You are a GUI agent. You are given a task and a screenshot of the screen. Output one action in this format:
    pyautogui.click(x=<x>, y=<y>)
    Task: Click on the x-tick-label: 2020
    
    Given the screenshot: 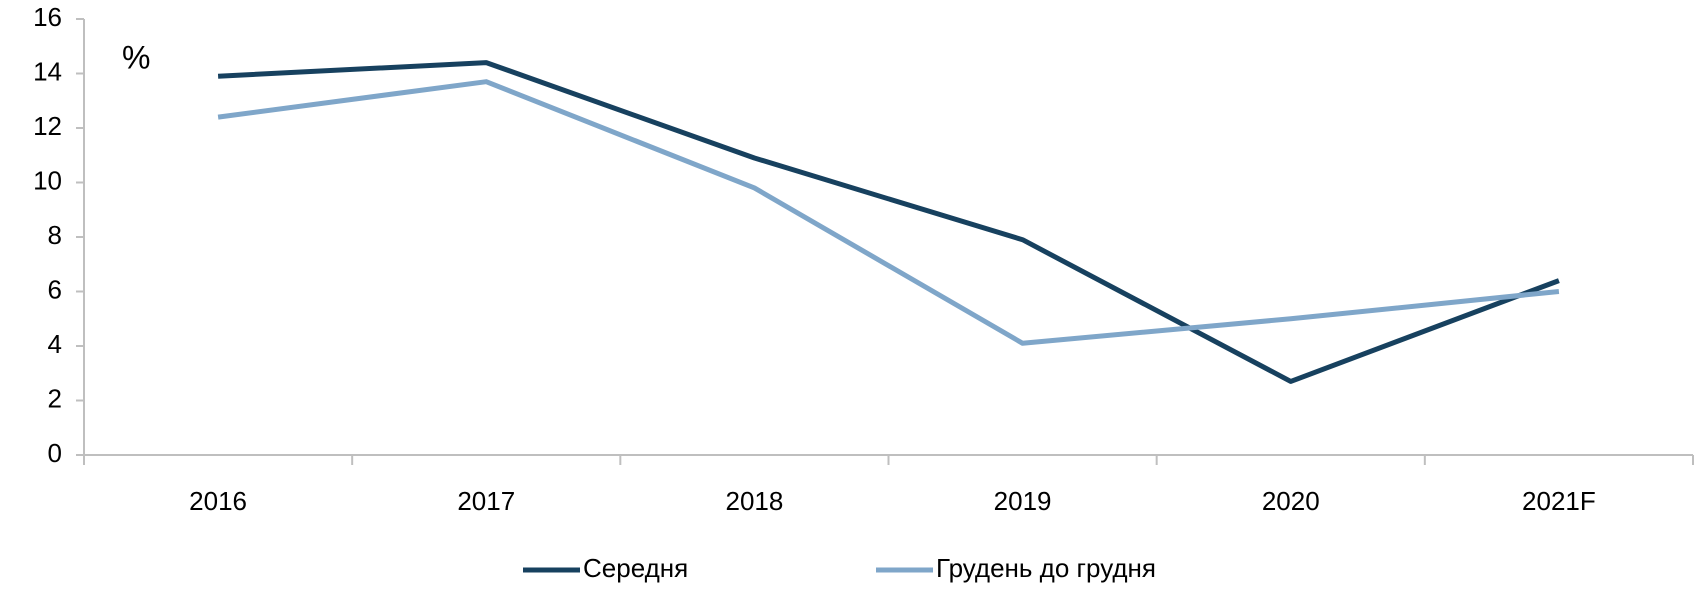 What is the action you would take?
    pyautogui.click(x=1291, y=501)
    